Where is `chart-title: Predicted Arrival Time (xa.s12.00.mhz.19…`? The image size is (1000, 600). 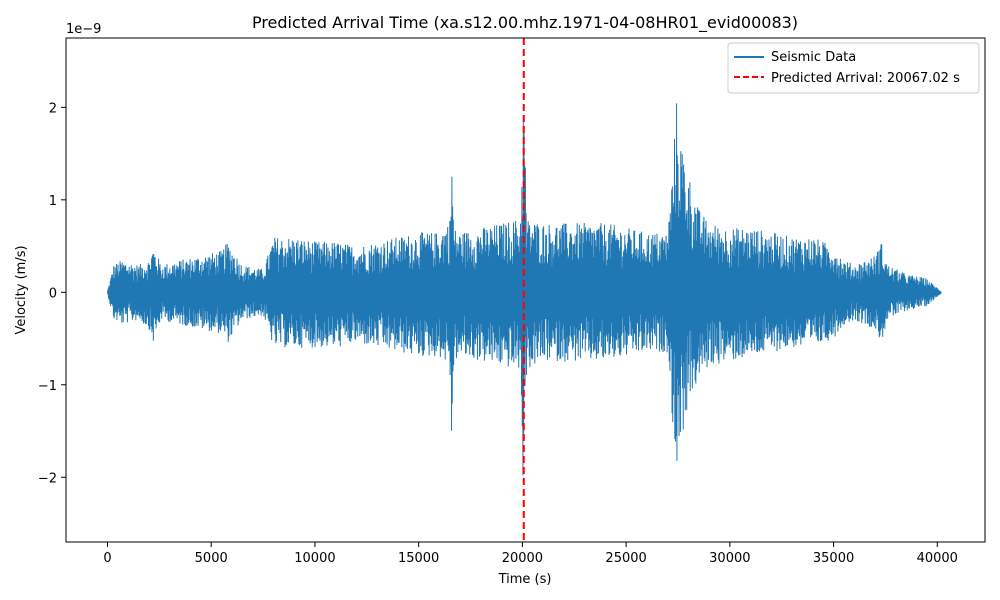 chart-title: Predicted Arrival Time (xa.s12.00.mhz.19… is located at coordinates (525, 23).